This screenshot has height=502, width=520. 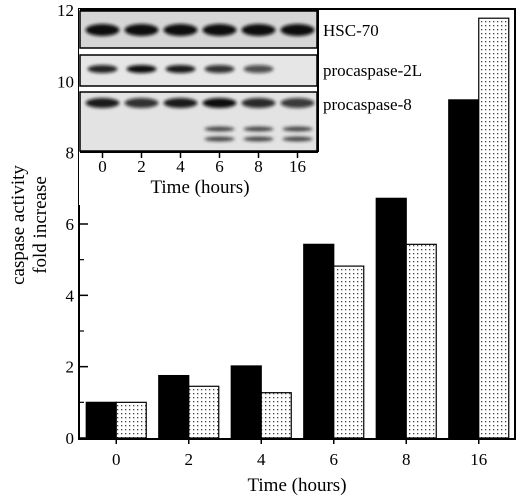 I want to click on x-tick-label: 6, so click(x=334, y=459).